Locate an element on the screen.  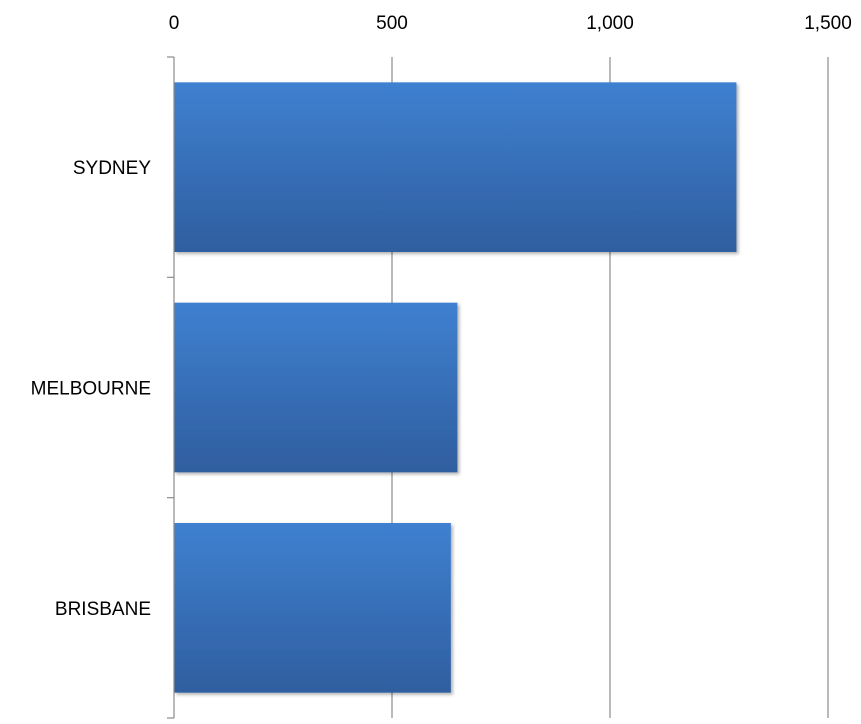
x-tick-label: 1,000 is located at coordinates (610, 23).